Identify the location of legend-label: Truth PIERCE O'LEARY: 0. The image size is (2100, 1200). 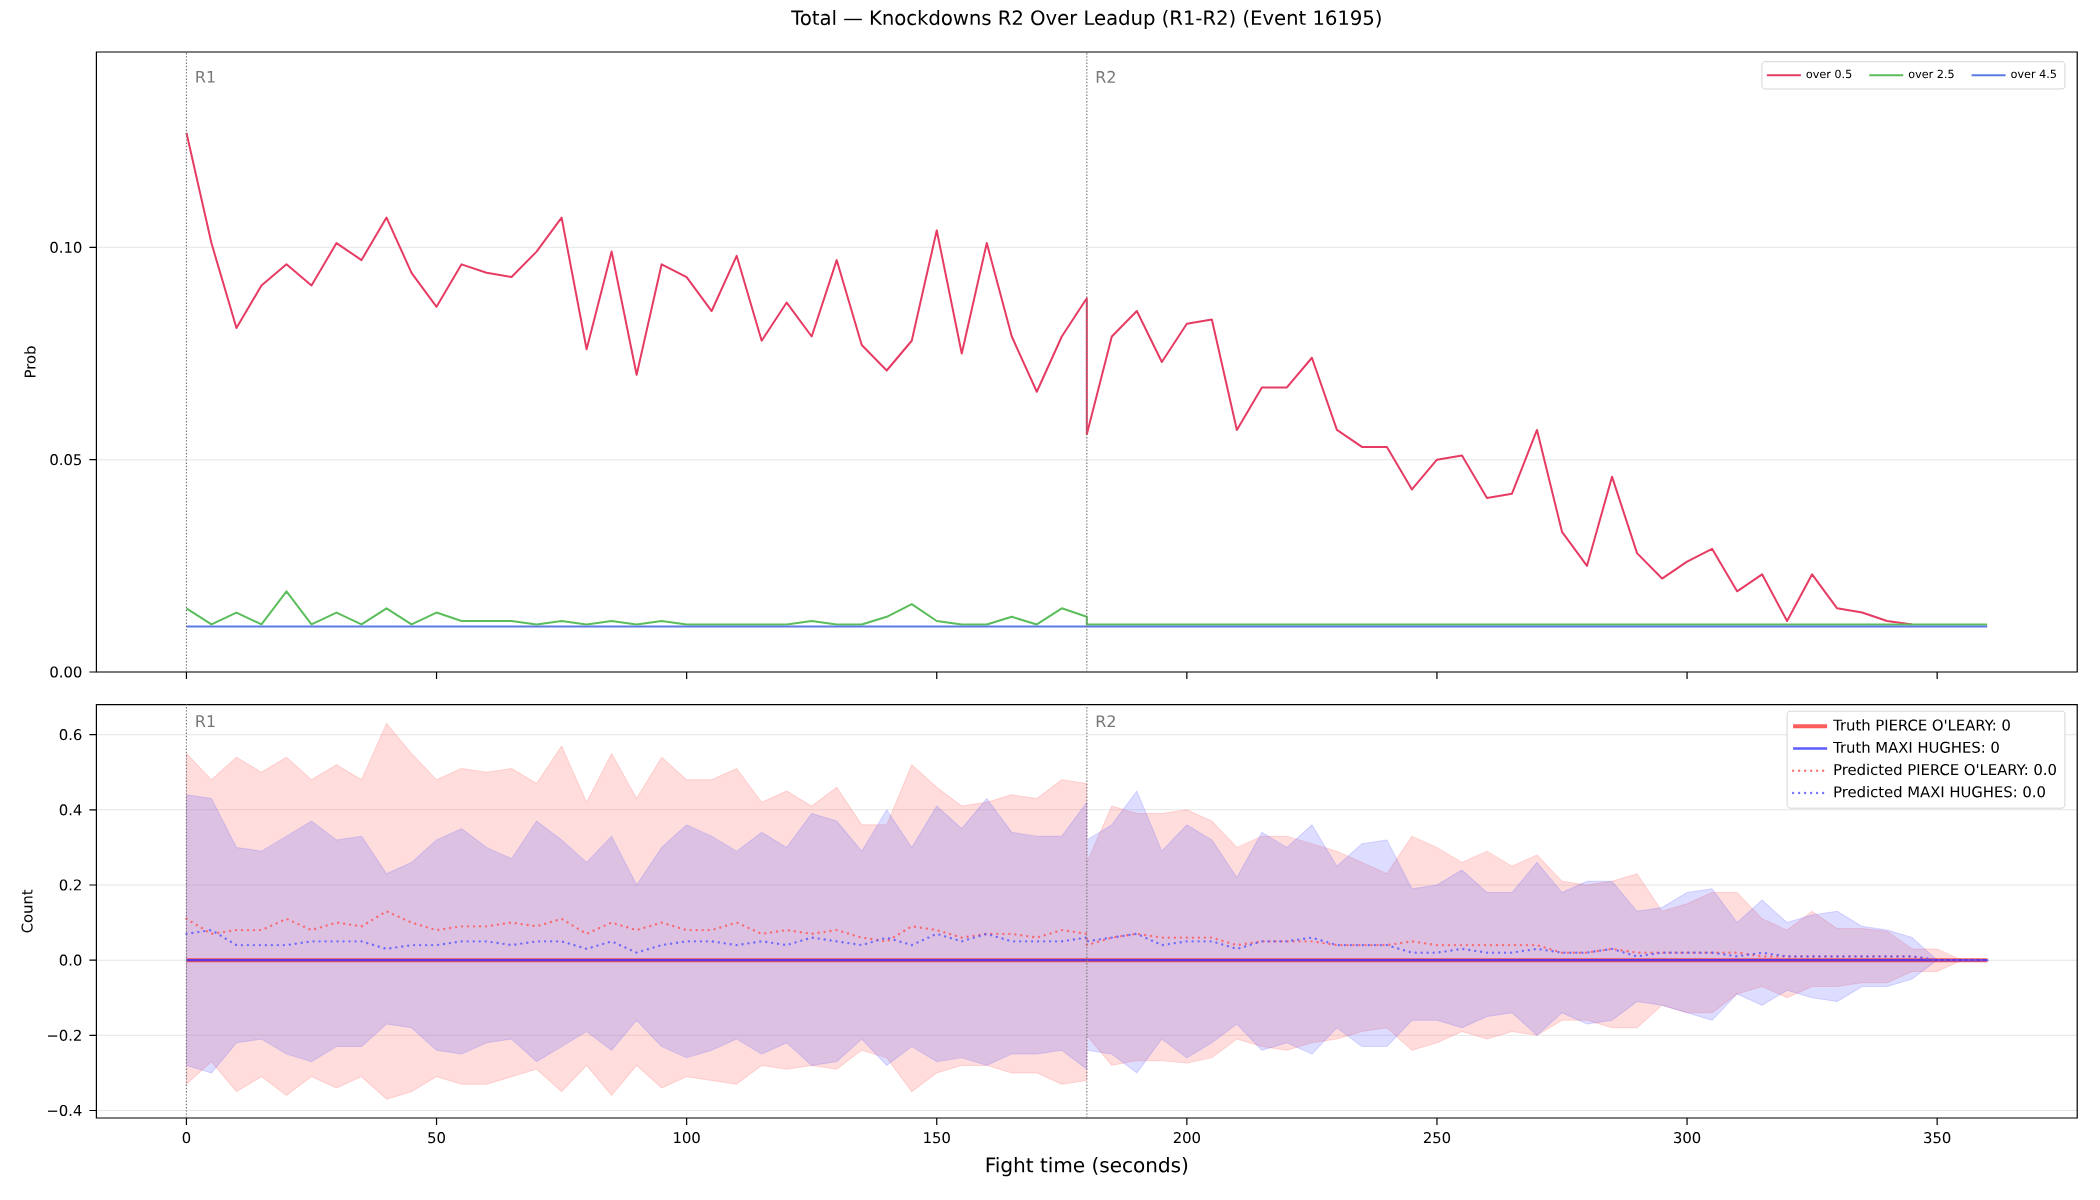
(1921, 725).